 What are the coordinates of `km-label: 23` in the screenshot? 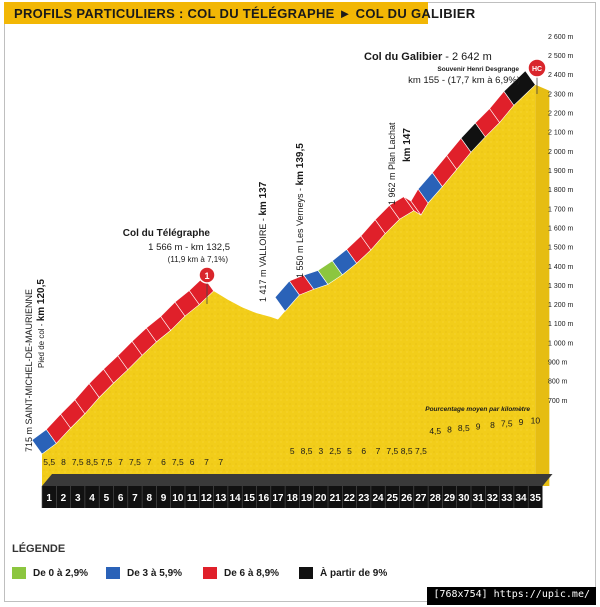 It's located at (364, 498).